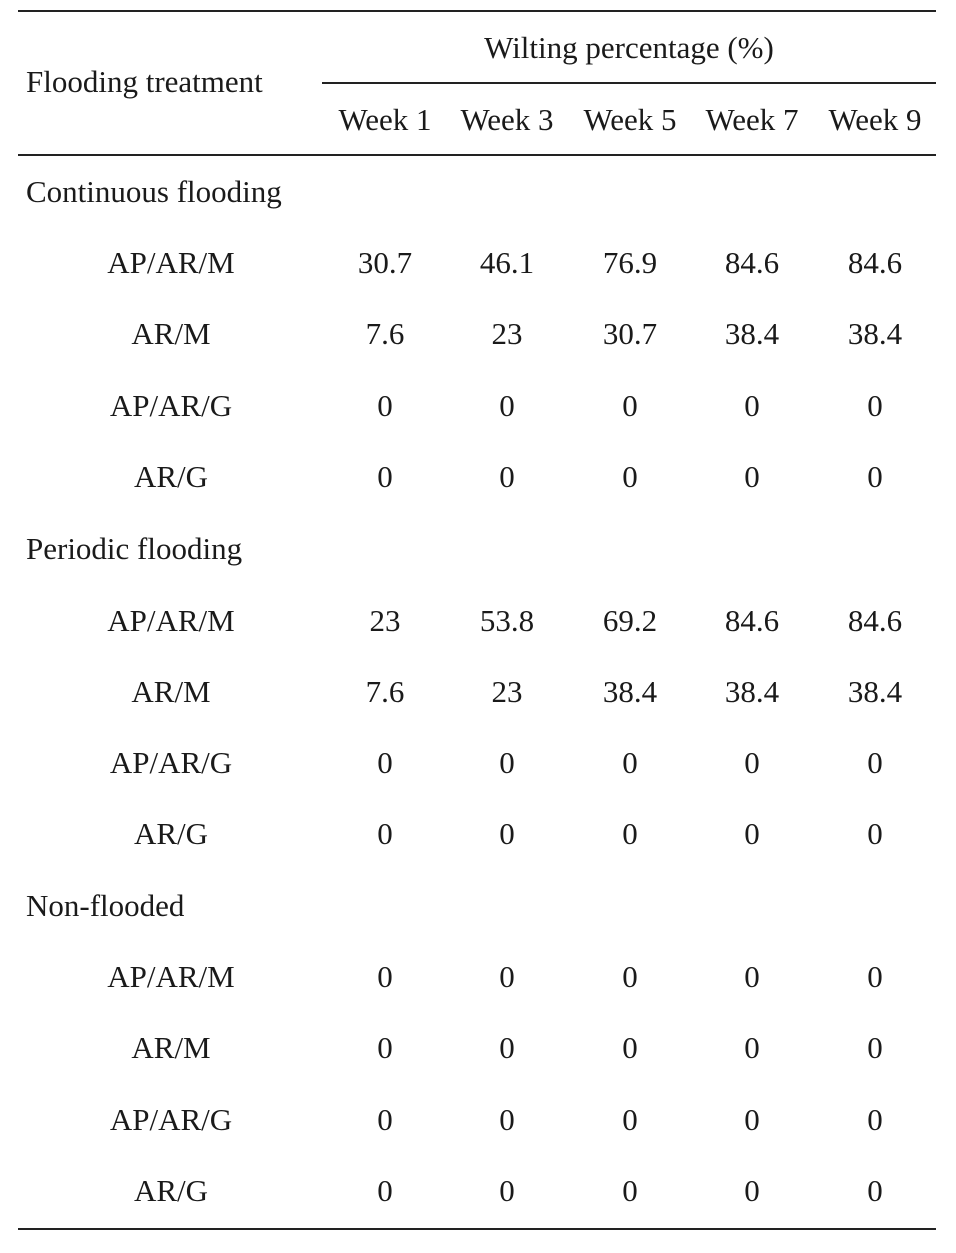 The height and width of the screenshot is (1253, 956). What do you see at coordinates (507, 119) in the screenshot?
I see `column-header-week-3: Week 3` at bounding box center [507, 119].